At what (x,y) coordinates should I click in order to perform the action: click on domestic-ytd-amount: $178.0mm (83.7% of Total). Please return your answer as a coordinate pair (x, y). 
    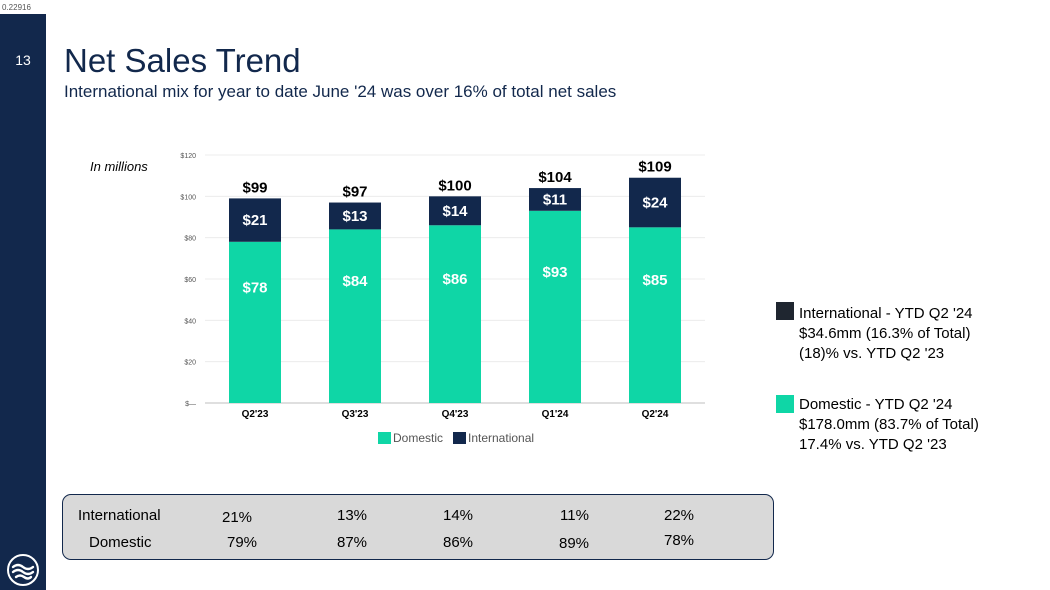
    Looking at the image, I should click on (889, 424).